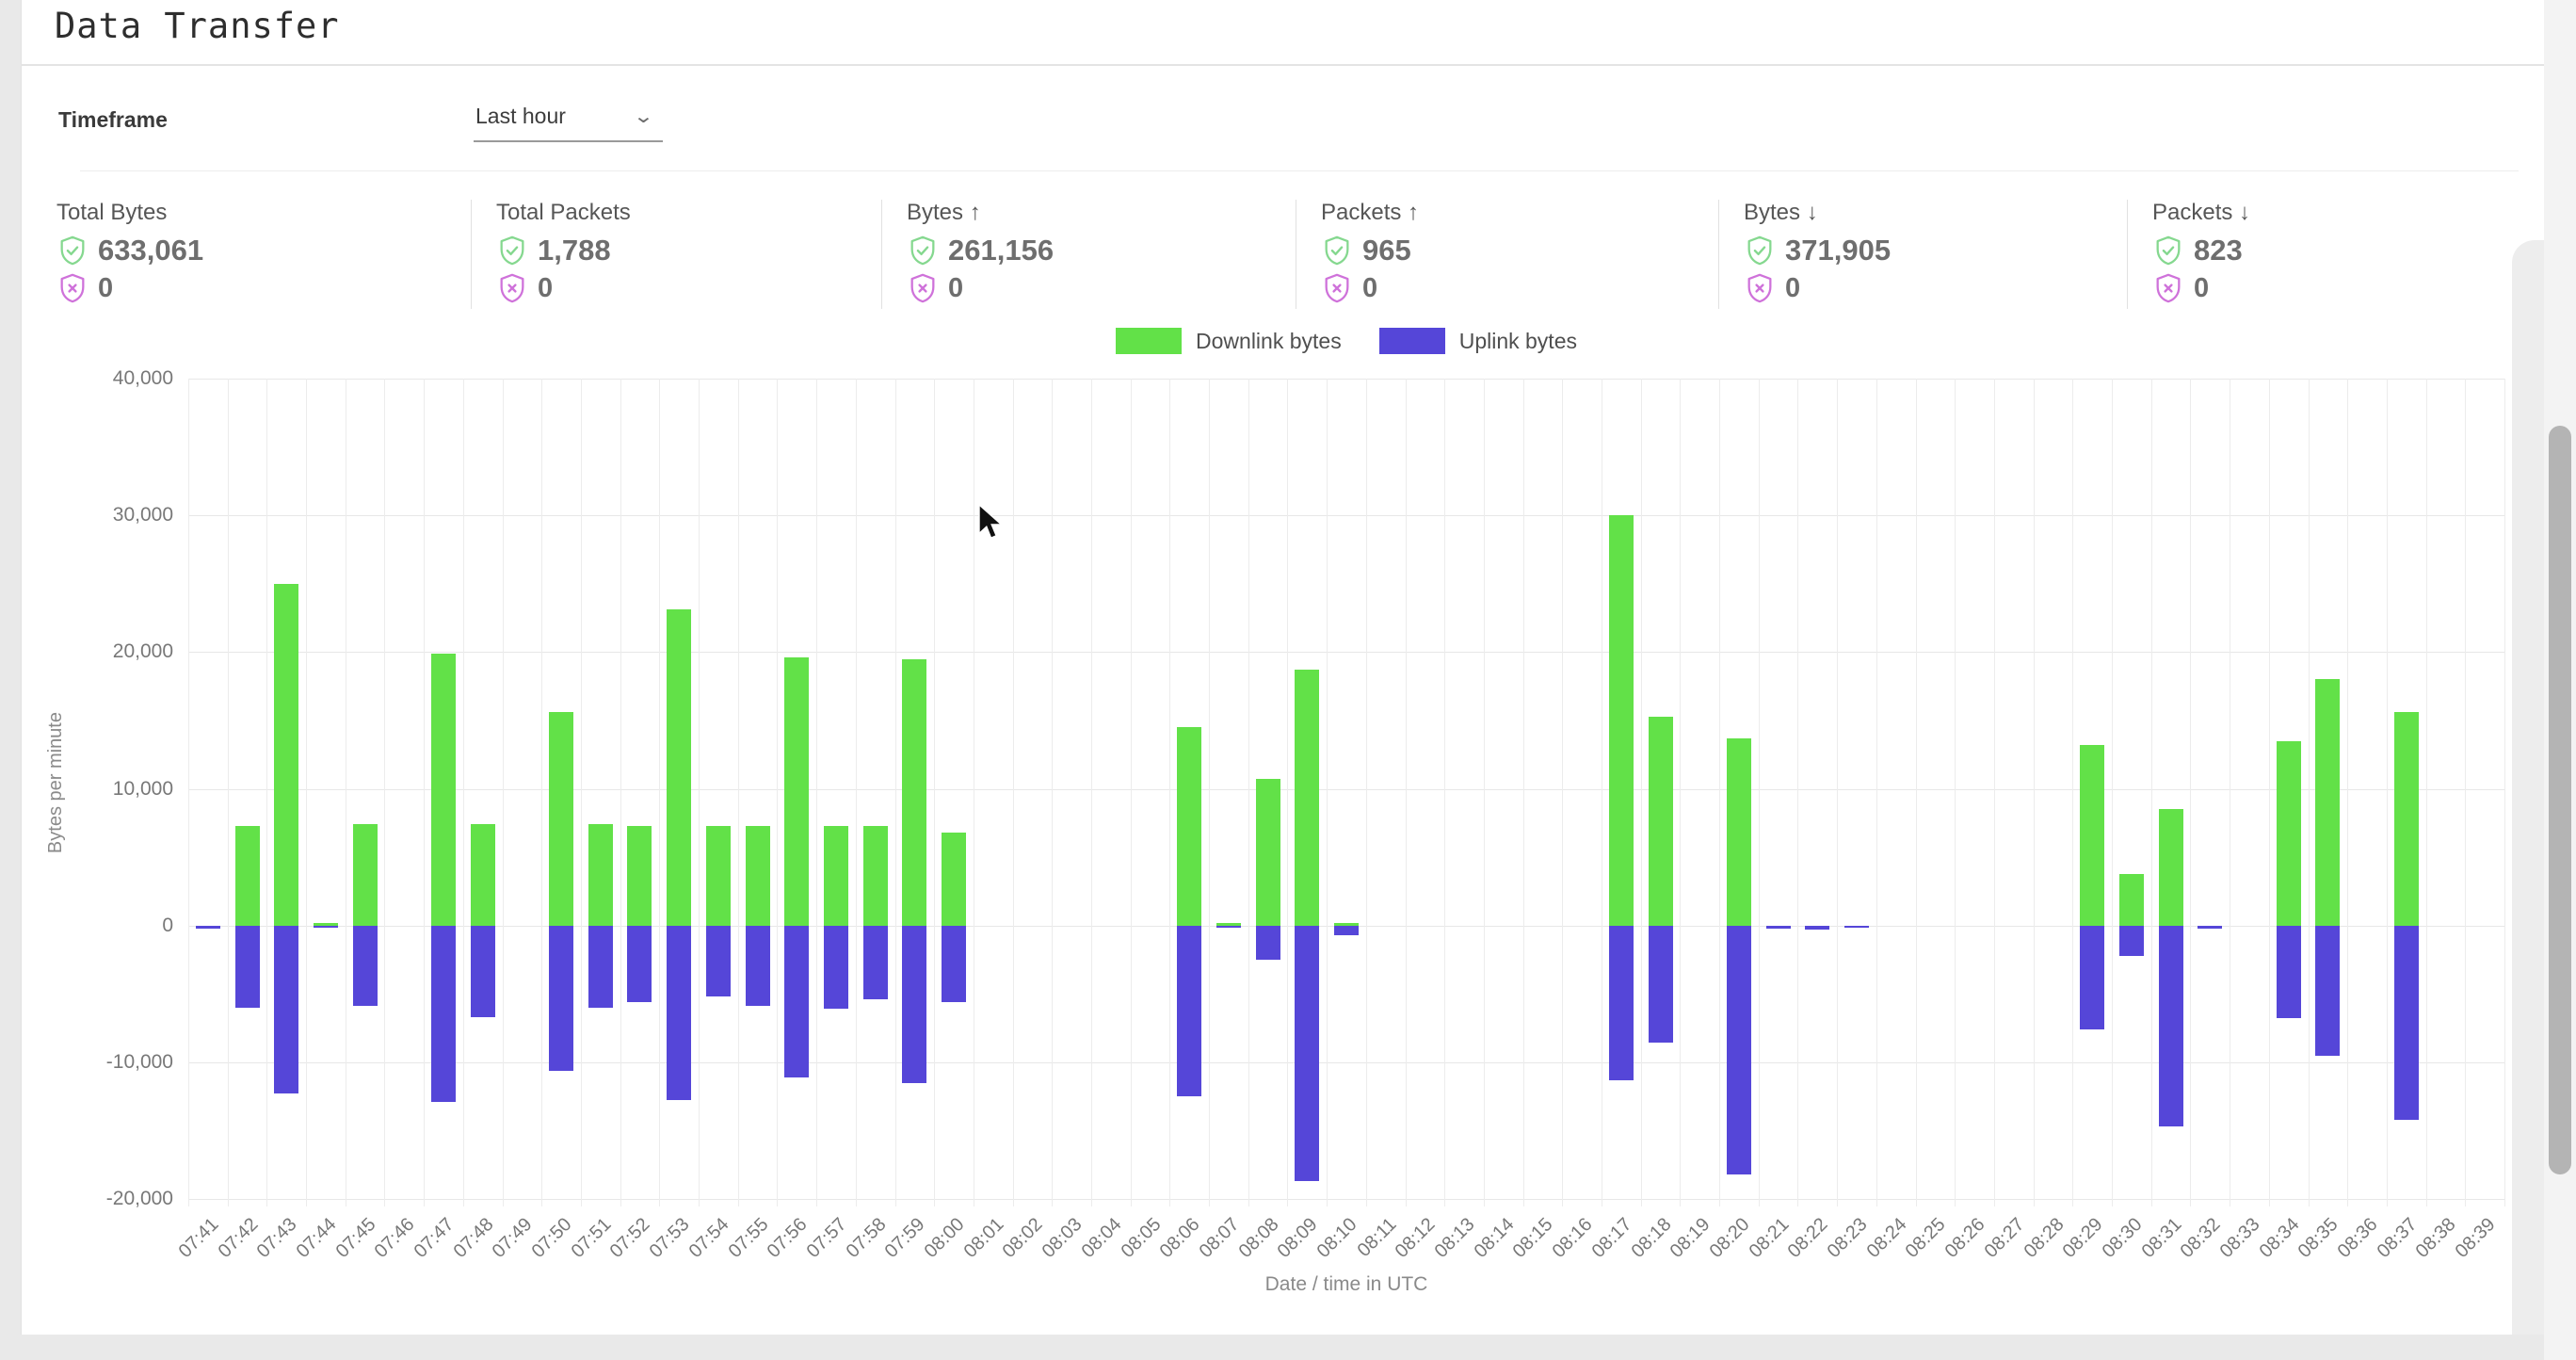  I want to click on stat-card: Packets ↑ 965 0, so click(1507, 255).